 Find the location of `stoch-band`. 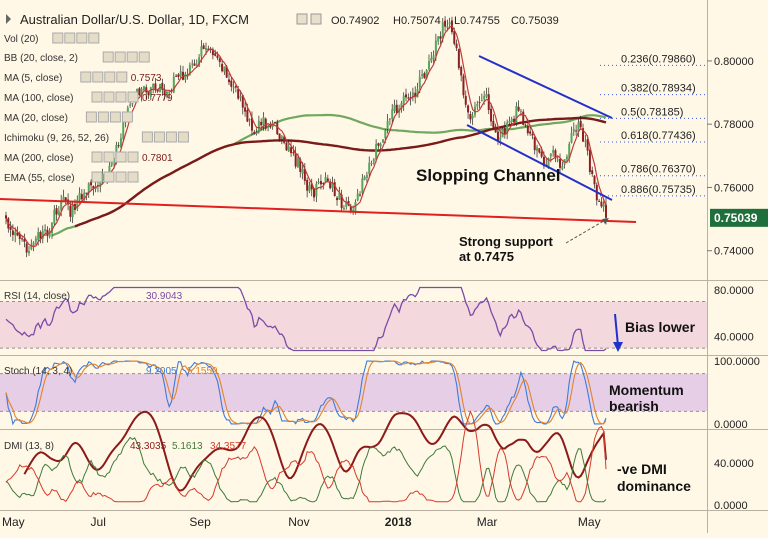

stoch-band is located at coordinates (353, 392).